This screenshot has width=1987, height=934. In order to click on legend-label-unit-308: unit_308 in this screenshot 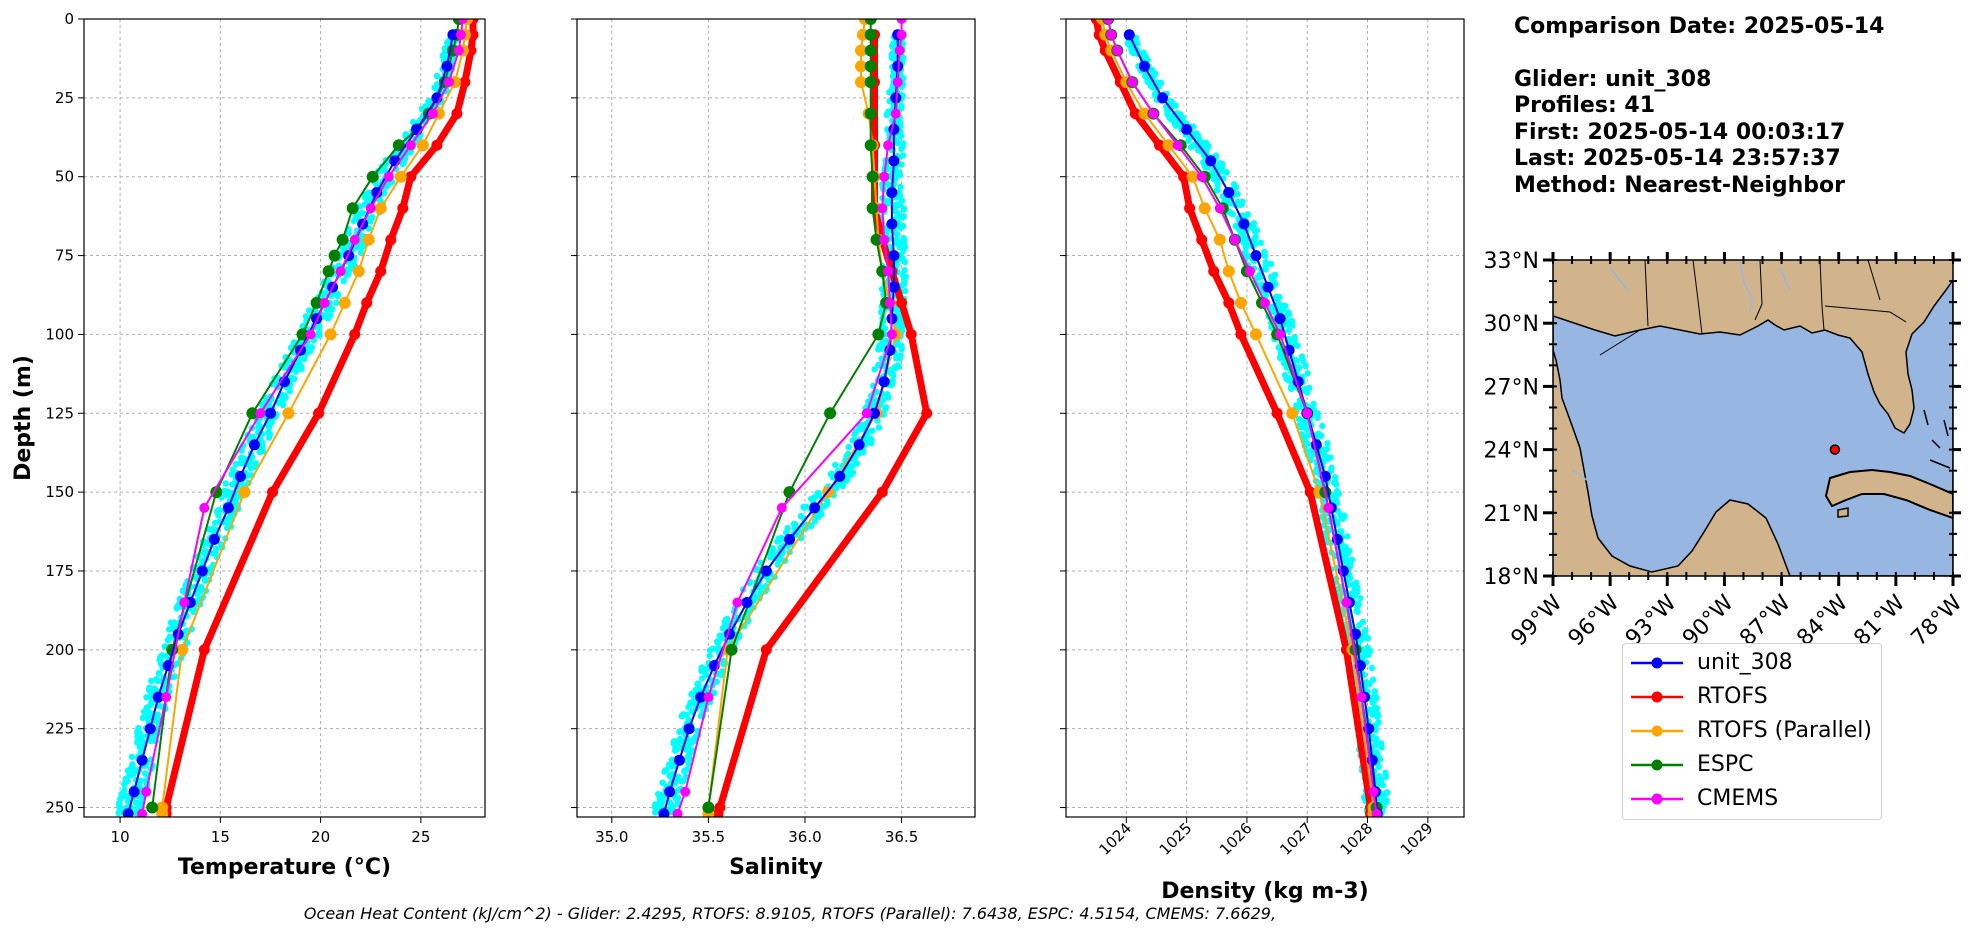, I will do `click(1745, 662)`.